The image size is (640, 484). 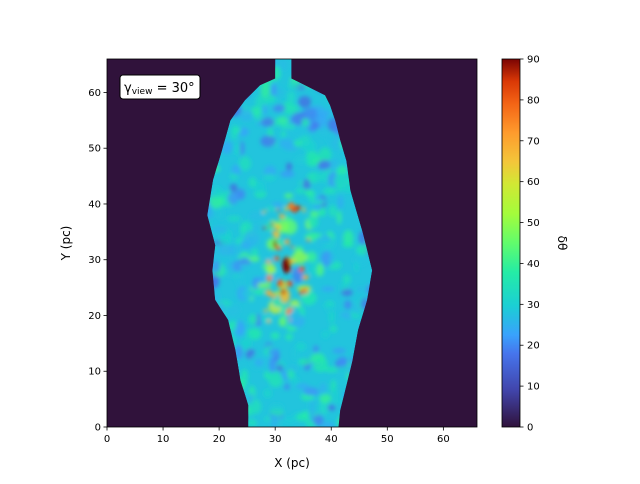 I want to click on y-tick-label: 60, so click(x=94, y=93).